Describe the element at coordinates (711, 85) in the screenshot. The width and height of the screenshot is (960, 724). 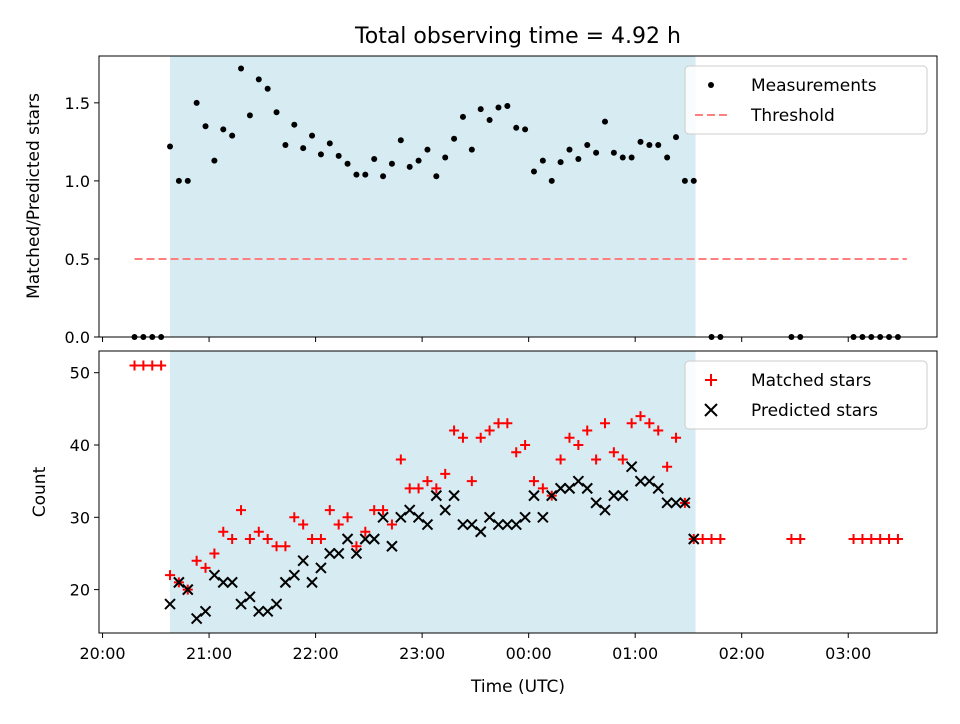
I see `legend-measurement-swatch` at that location.